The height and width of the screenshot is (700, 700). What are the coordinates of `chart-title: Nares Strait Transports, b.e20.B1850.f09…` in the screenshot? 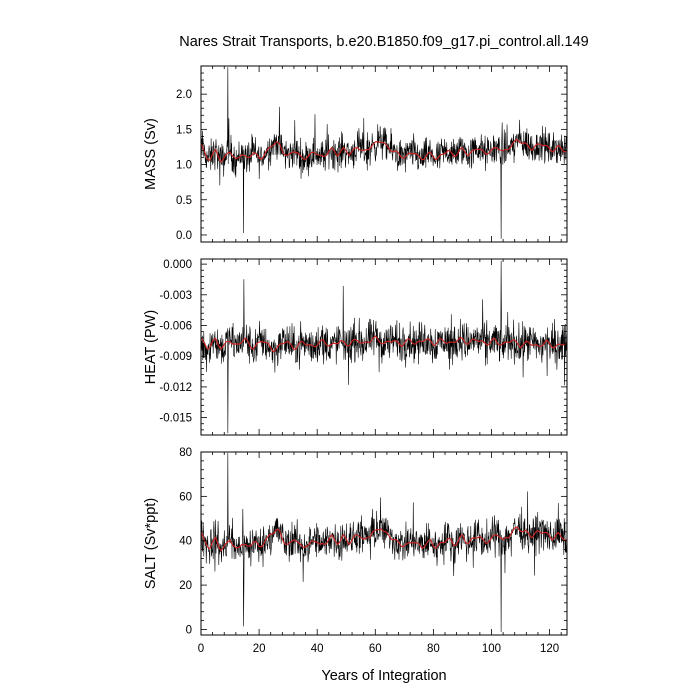 It's located at (383, 42).